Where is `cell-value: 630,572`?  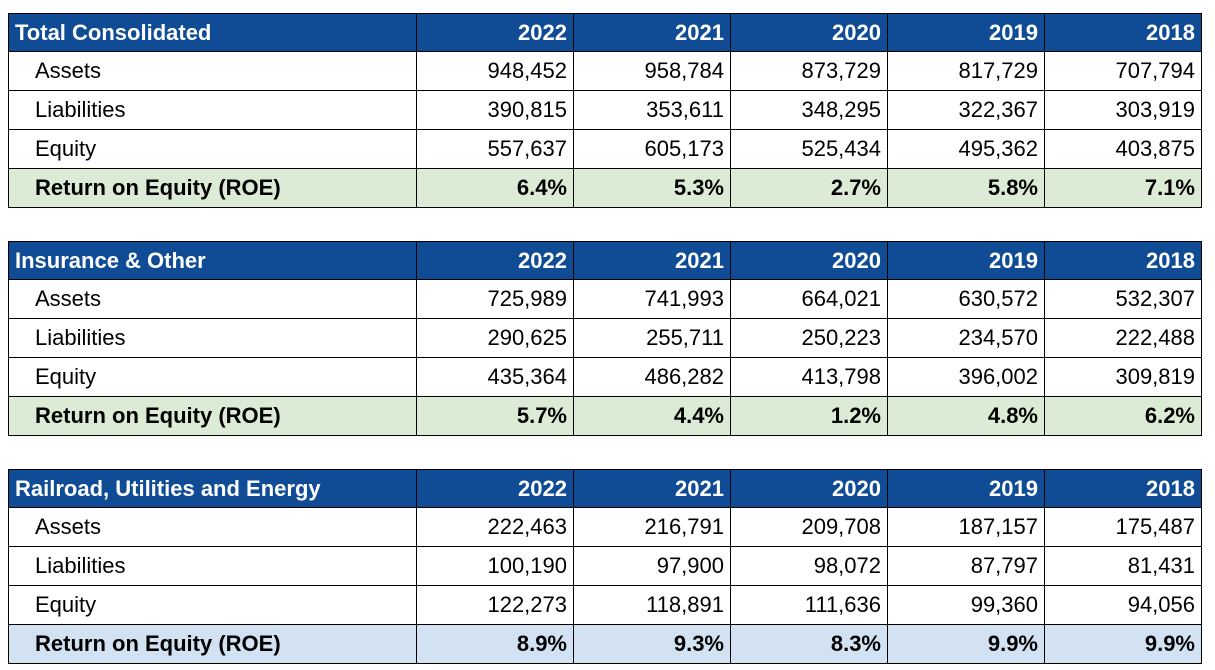
cell-value: 630,572 is located at coordinates (966, 299).